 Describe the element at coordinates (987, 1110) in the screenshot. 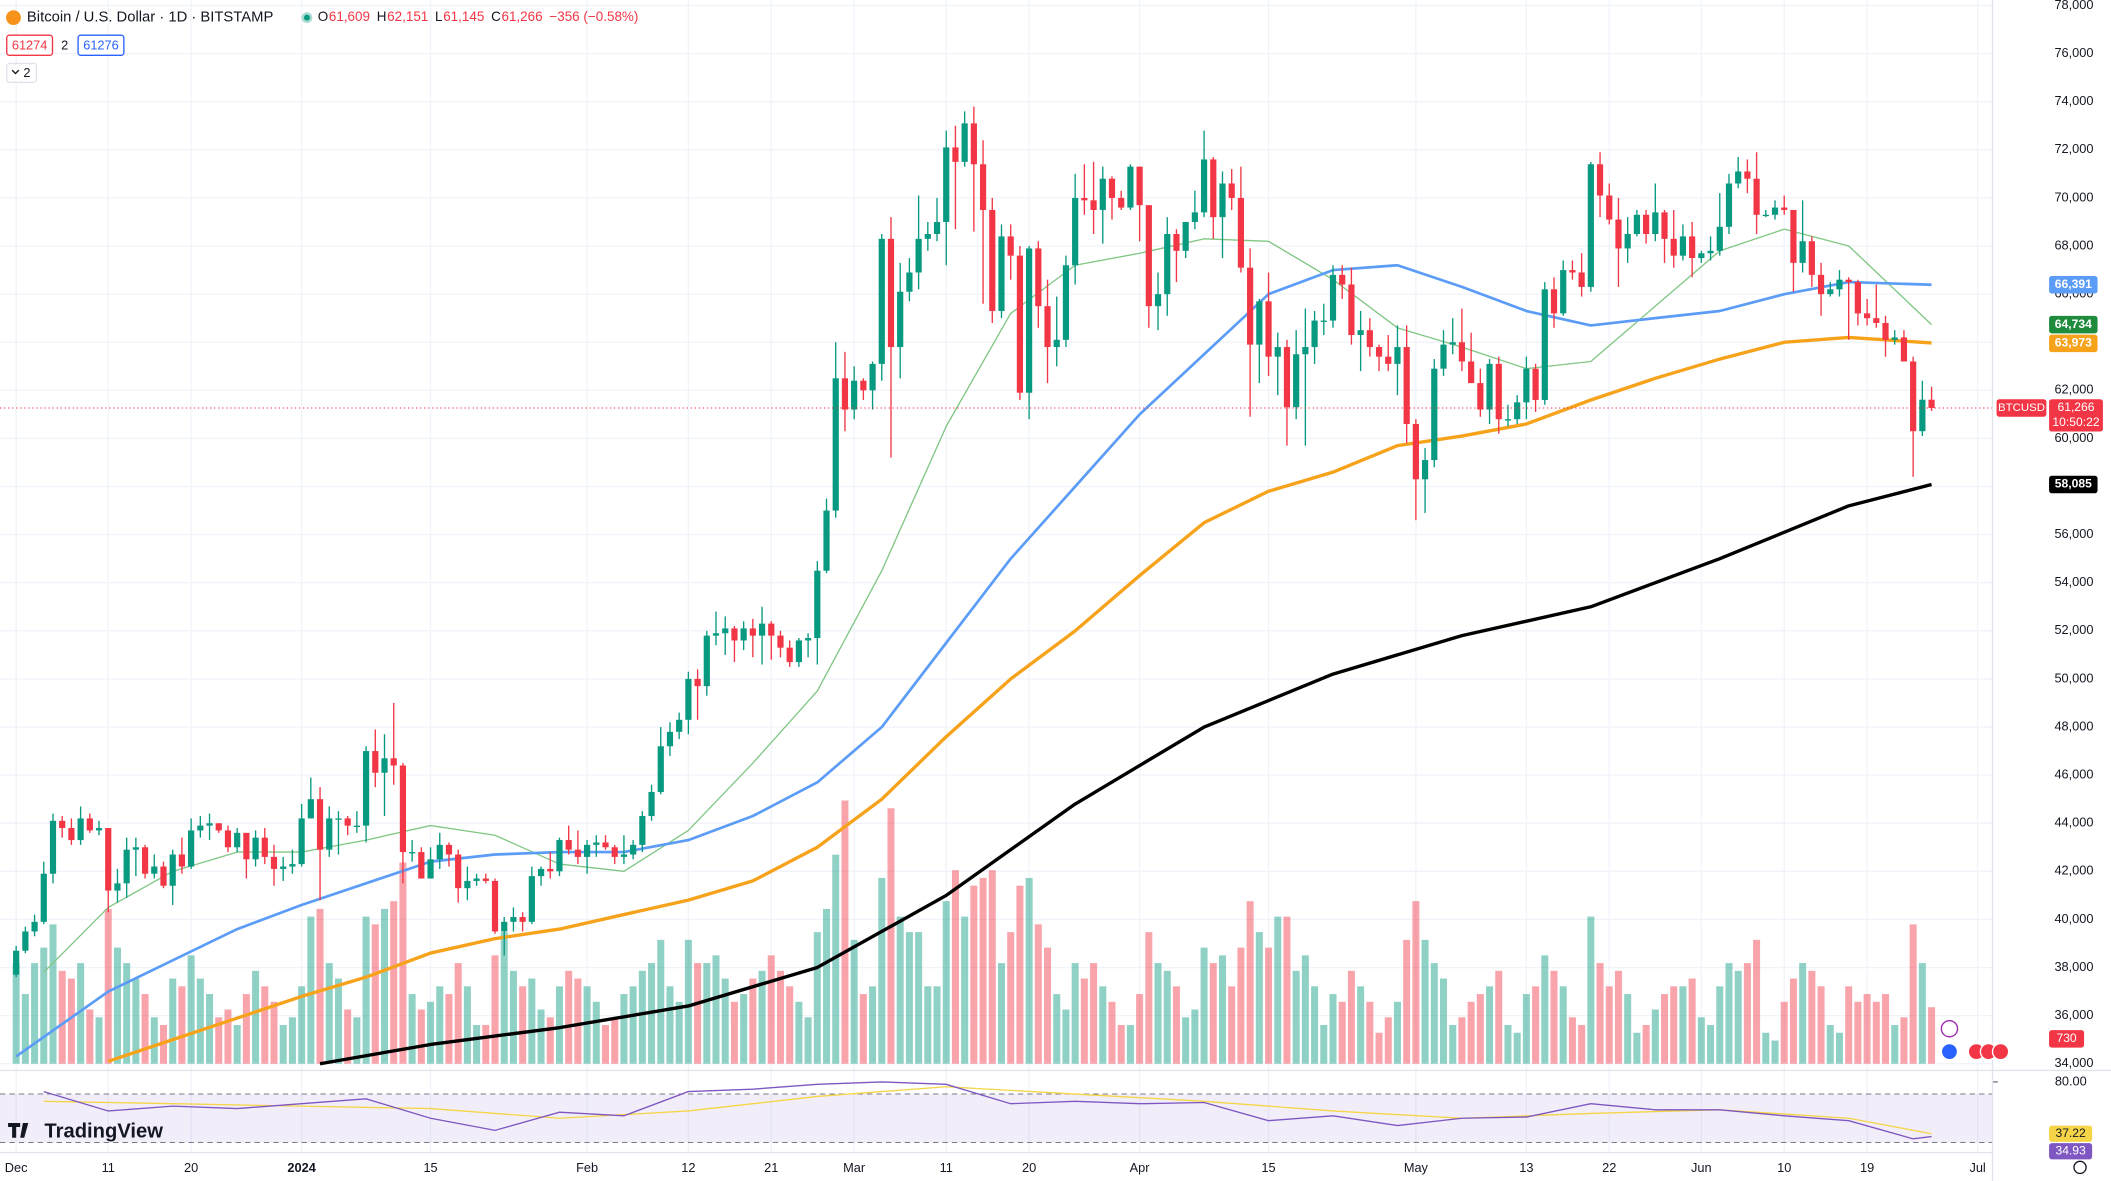

I see `rsi-line` at that location.